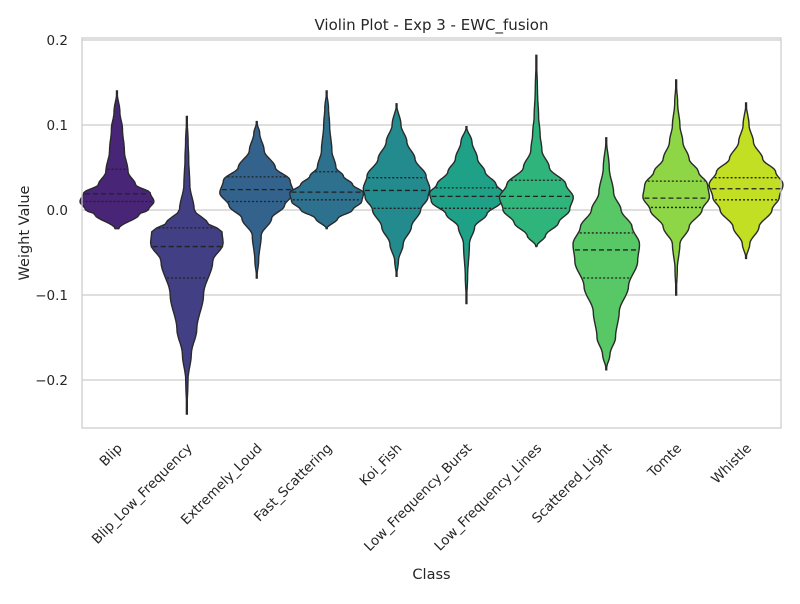 The width and height of the screenshot is (800, 604). I want to click on y-tick-label: 0.2, so click(57, 41).